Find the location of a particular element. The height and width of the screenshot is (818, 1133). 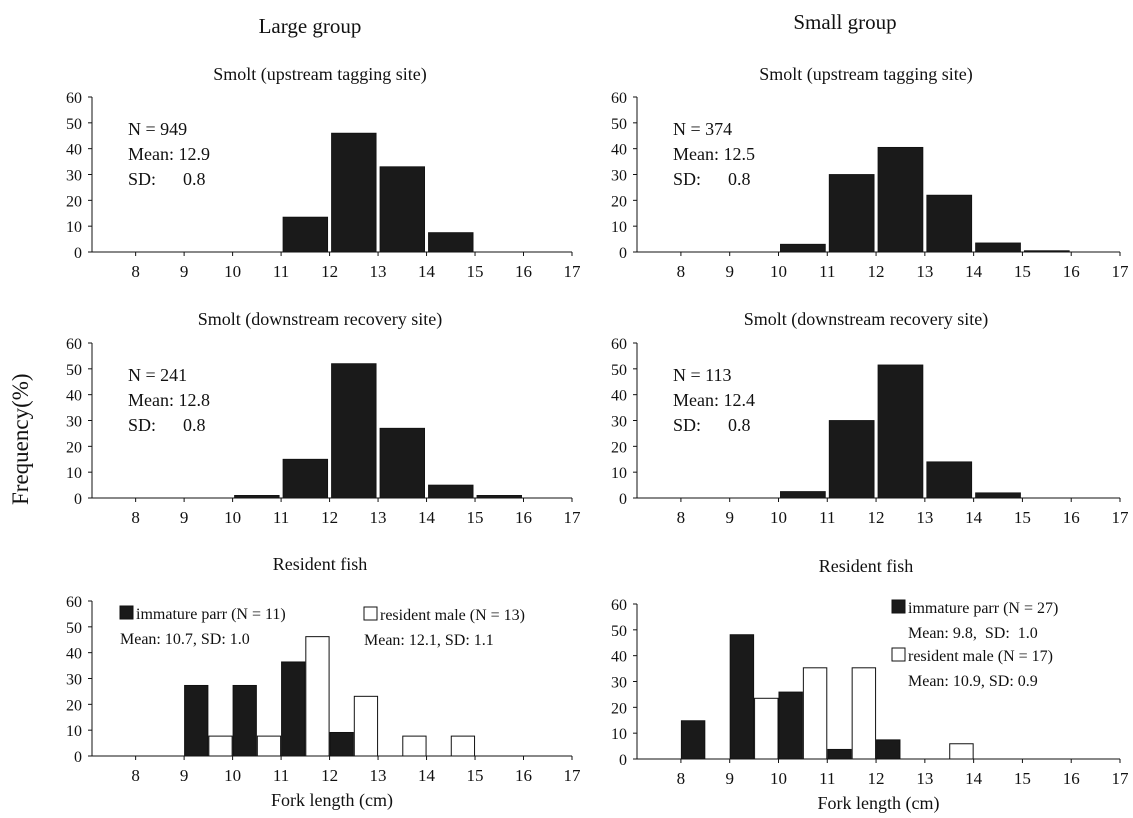

stats-text: Mean: 12.5 is located at coordinates (714, 154).